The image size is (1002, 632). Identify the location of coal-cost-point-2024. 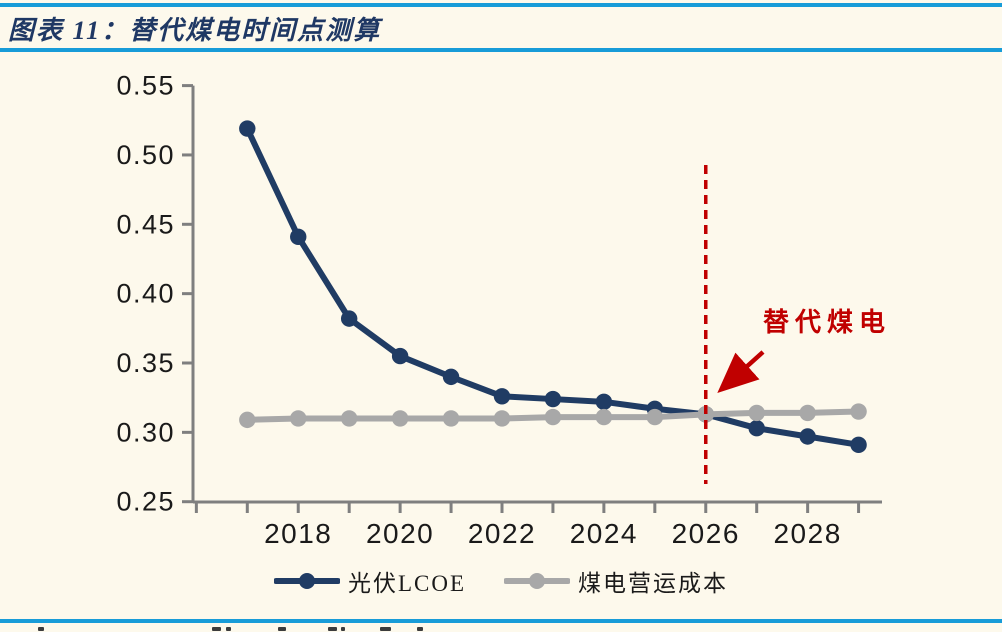
(604, 417).